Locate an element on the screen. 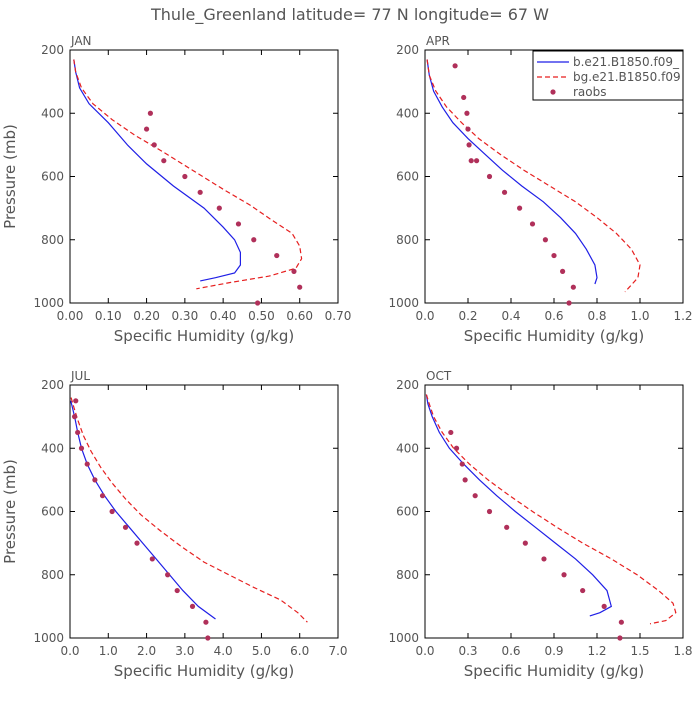  legend-raobs-marker is located at coordinates (553, 92).